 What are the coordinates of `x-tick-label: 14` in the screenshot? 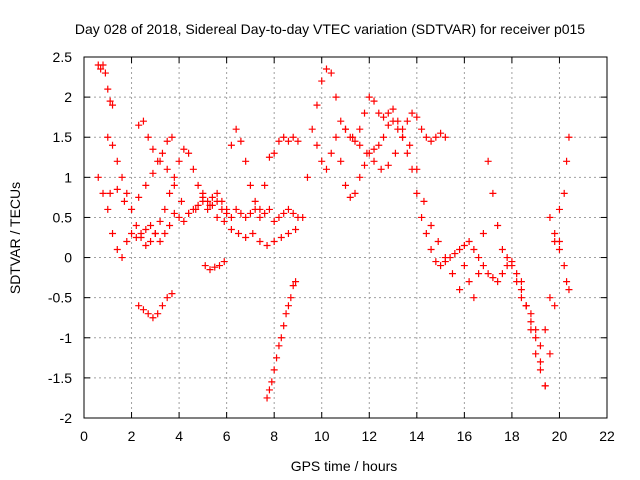 It's located at (417, 436).